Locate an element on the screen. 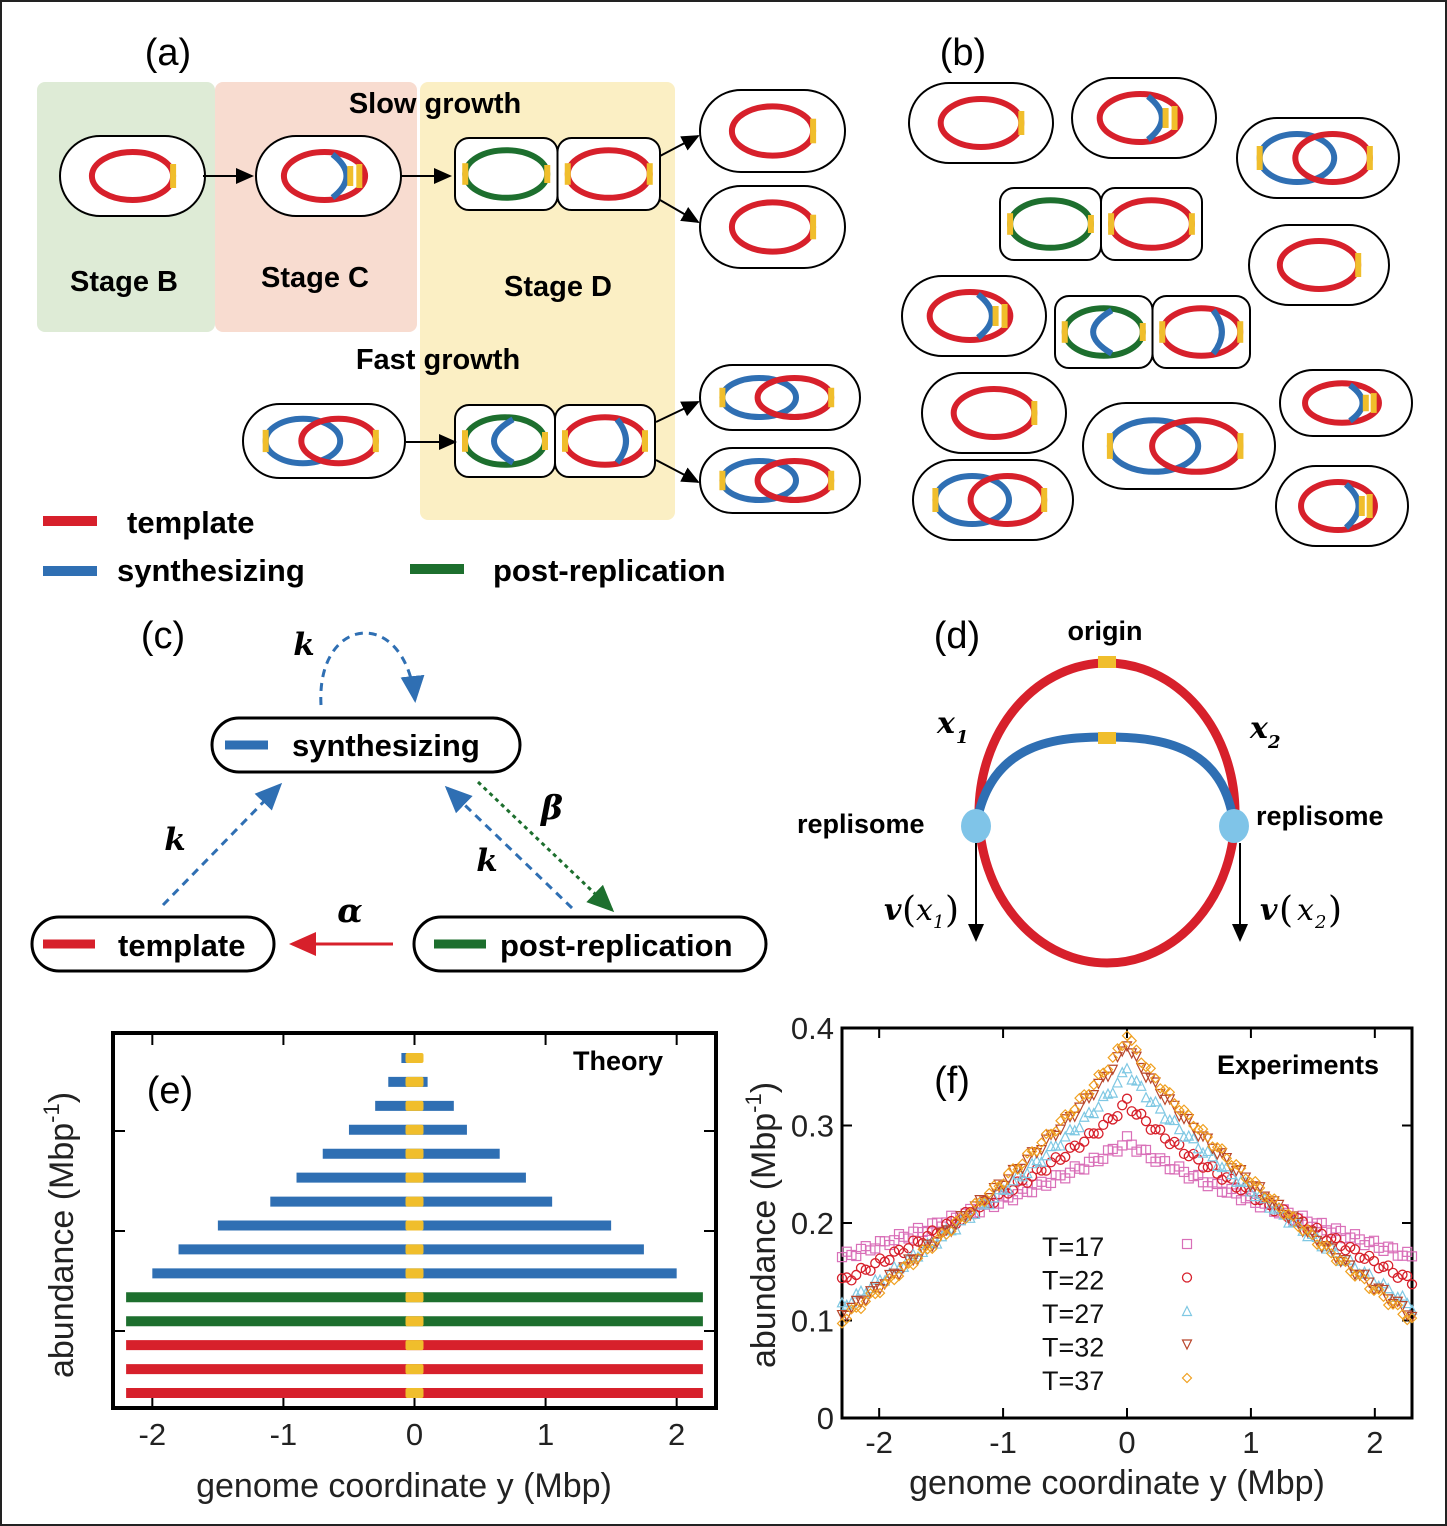  y-tick-label: 0.3 is located at coordinates (812, 1126).